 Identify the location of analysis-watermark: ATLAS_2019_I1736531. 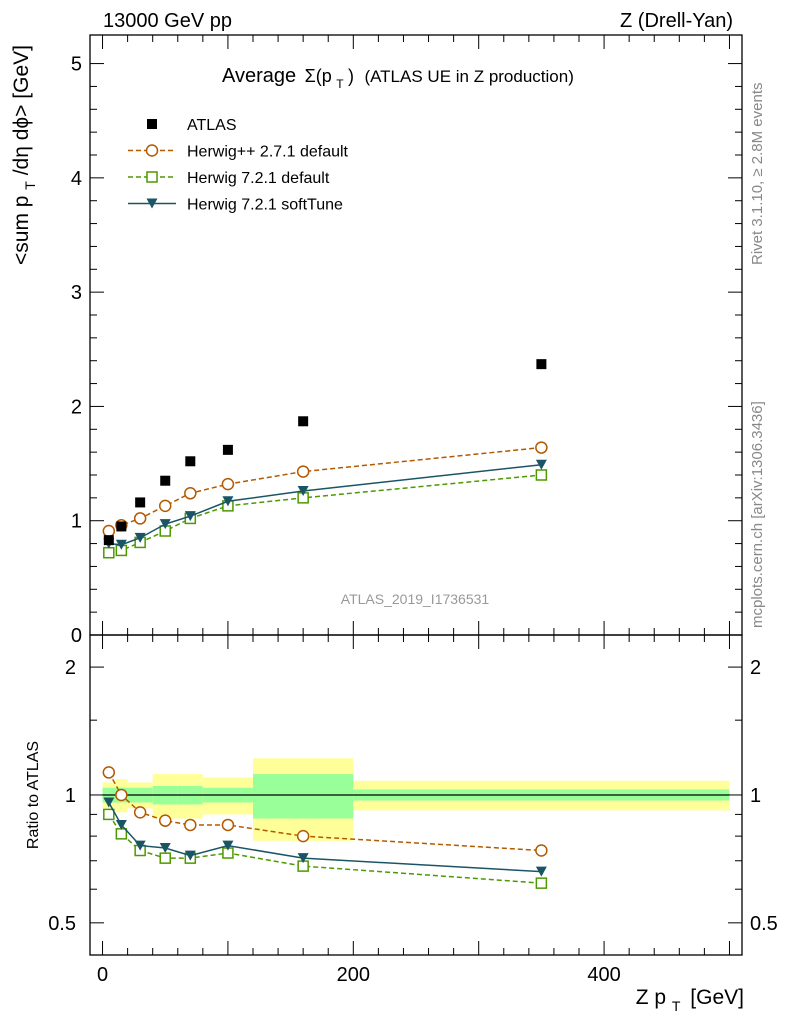
(415, 599).